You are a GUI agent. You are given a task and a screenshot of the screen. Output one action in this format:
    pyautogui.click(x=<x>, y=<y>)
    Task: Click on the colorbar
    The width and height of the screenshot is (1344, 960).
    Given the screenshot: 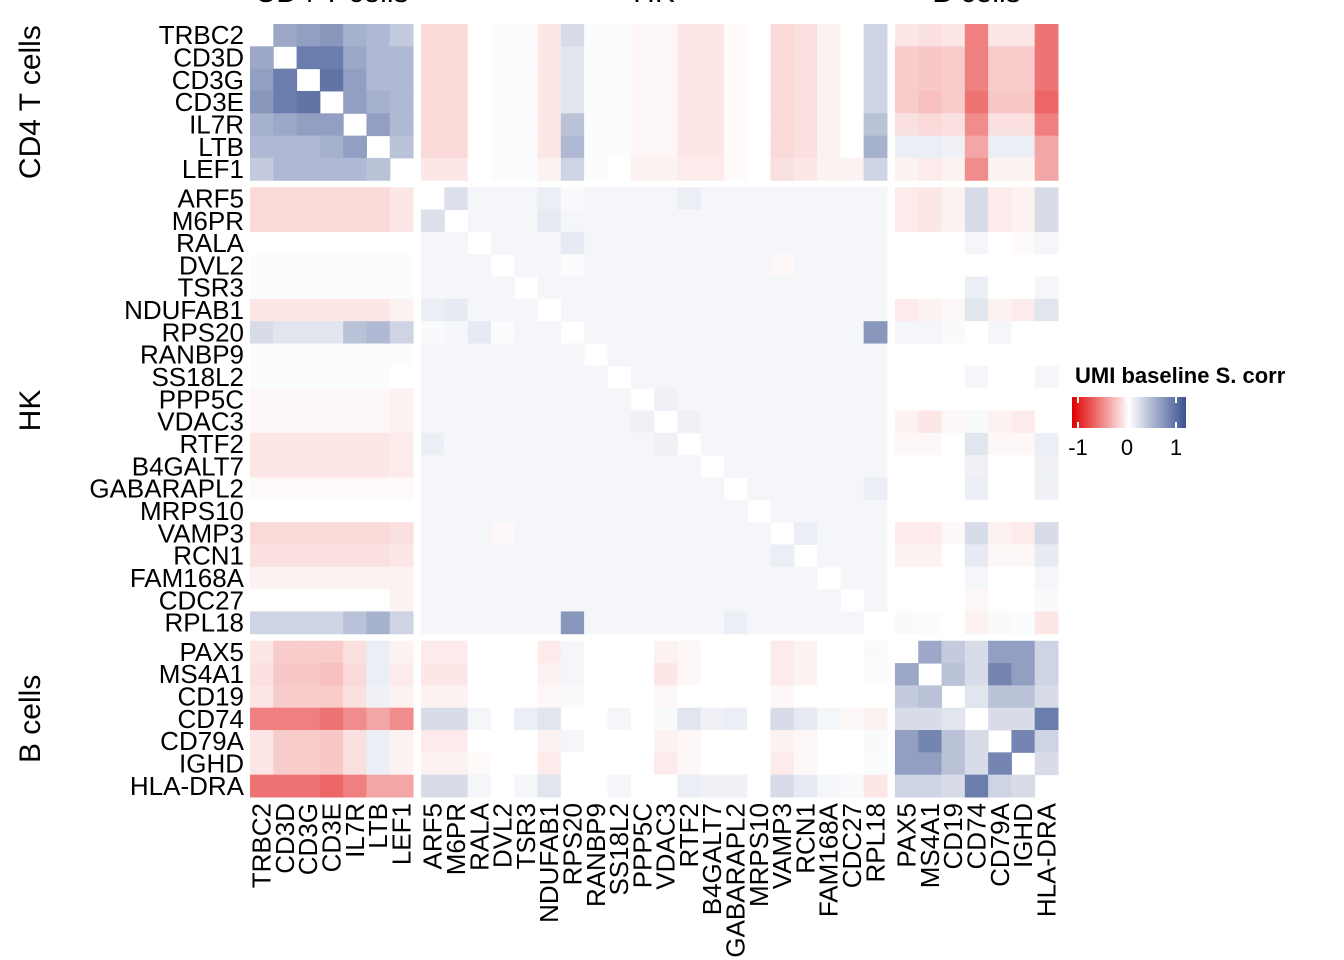 What is the action you would take?
    pyautogui.click(x=1129, y=412)
    